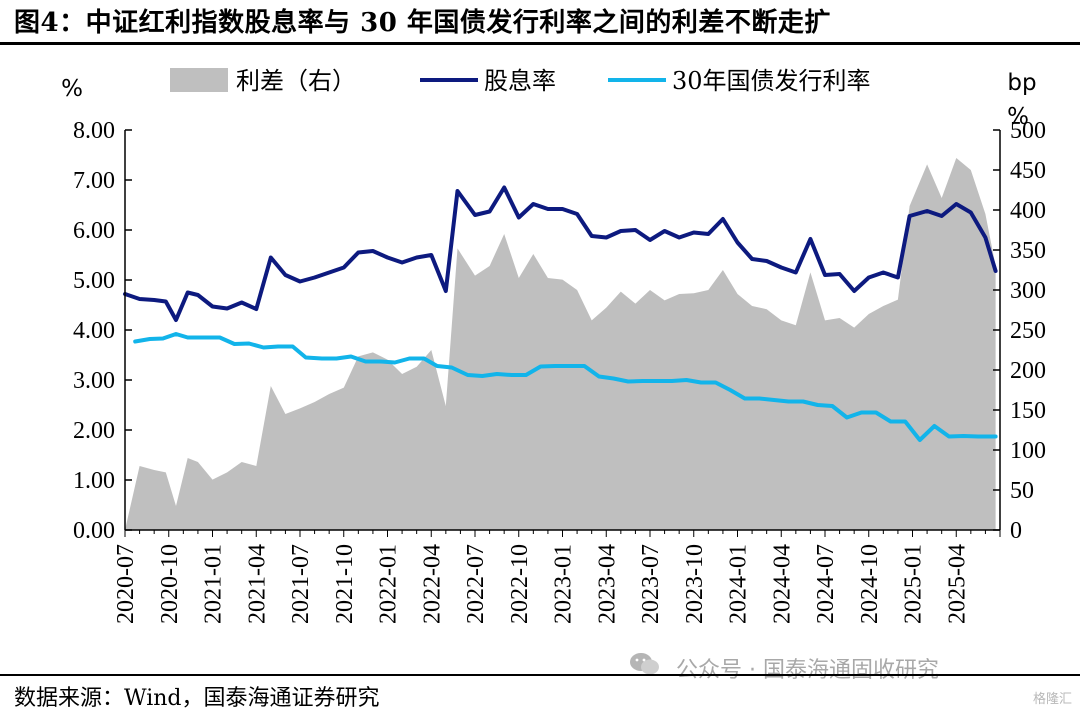 This screenshot has width=1080, height=716. I want to click on x-tick-label: 2022-01, so click(389, 584).